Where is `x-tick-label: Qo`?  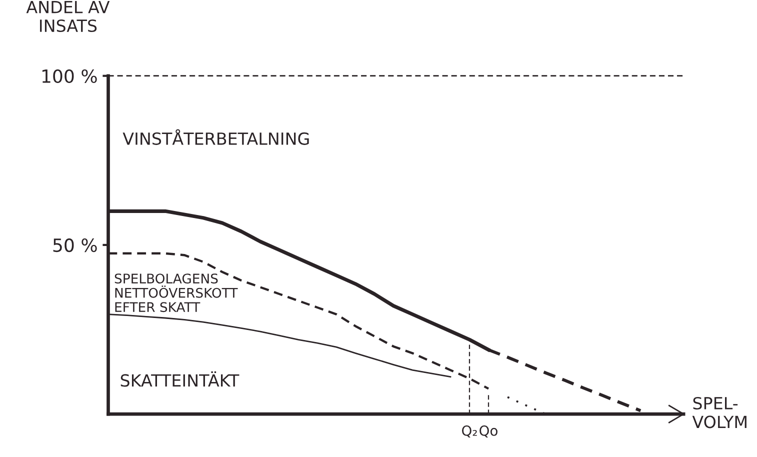
x-tick-label: Qo is located at coordinates (489, 431).